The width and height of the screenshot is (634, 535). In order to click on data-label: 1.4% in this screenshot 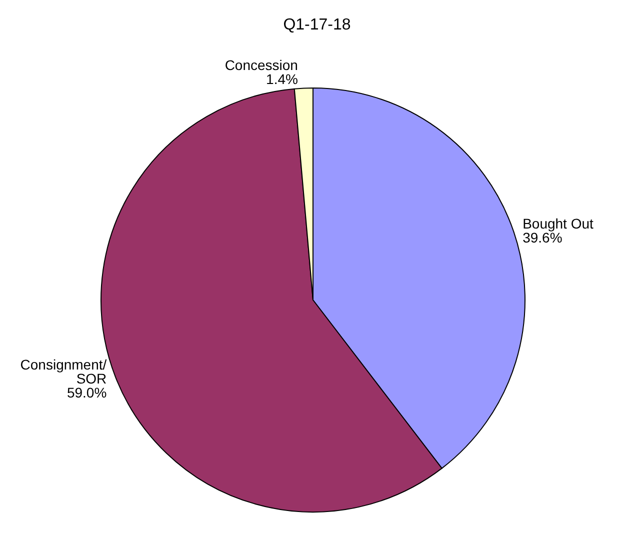, I will do `click(282, 79)`.